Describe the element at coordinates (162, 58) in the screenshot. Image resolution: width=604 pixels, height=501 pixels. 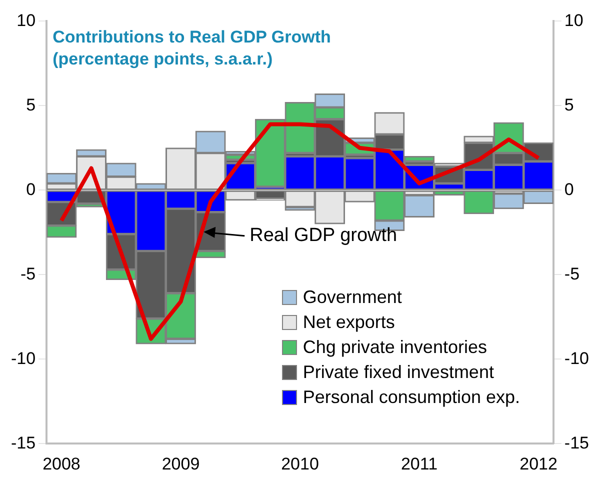
I see `text: (percentage points, s.a.a.r.)` at that location.